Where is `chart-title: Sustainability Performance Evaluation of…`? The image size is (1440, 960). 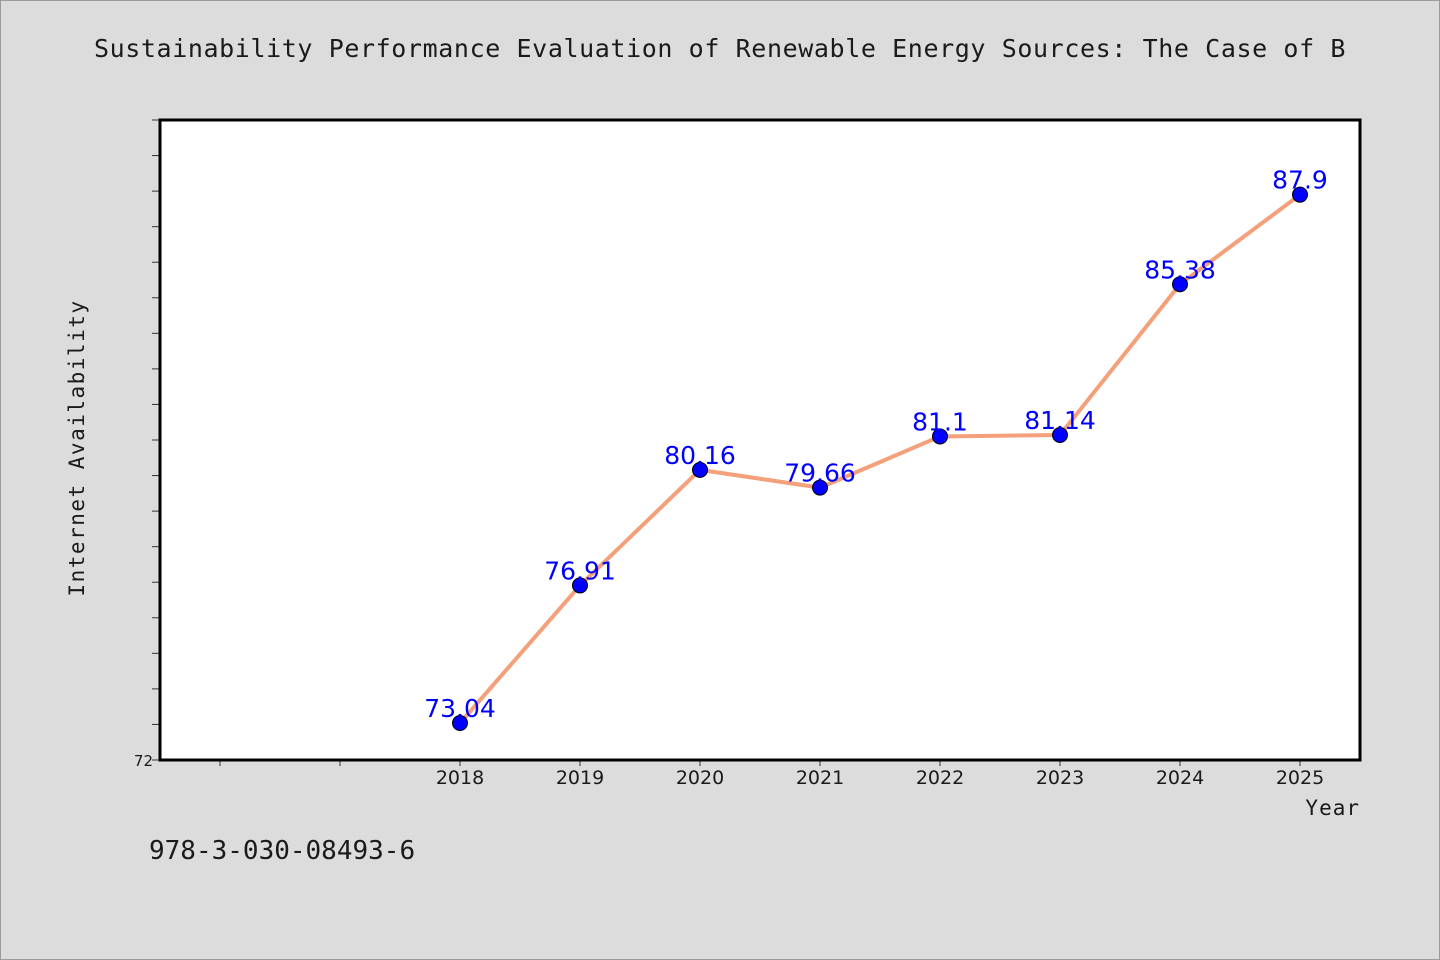
chart-title: Sustainability Performance Evaluation of… is located at coordinates (720, 48).